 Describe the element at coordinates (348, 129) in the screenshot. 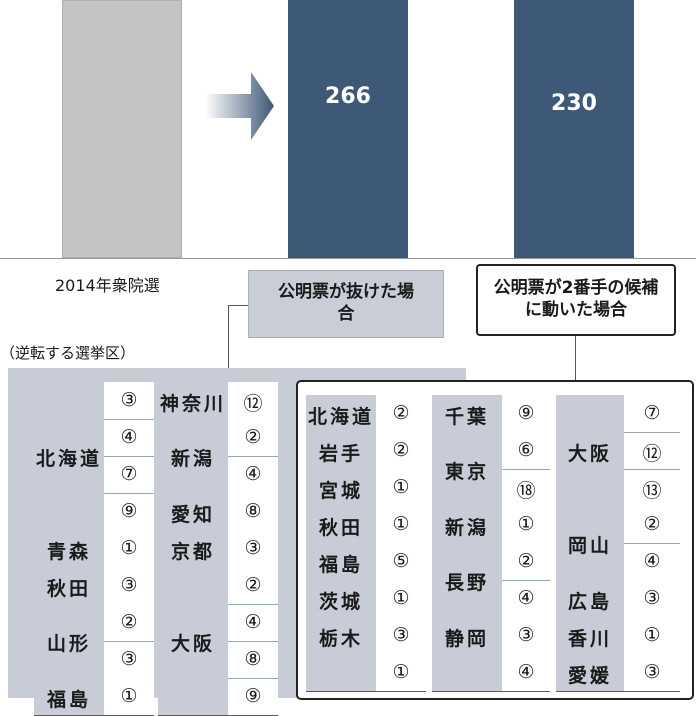

I see `bar-kome-removed: 266` at that location.